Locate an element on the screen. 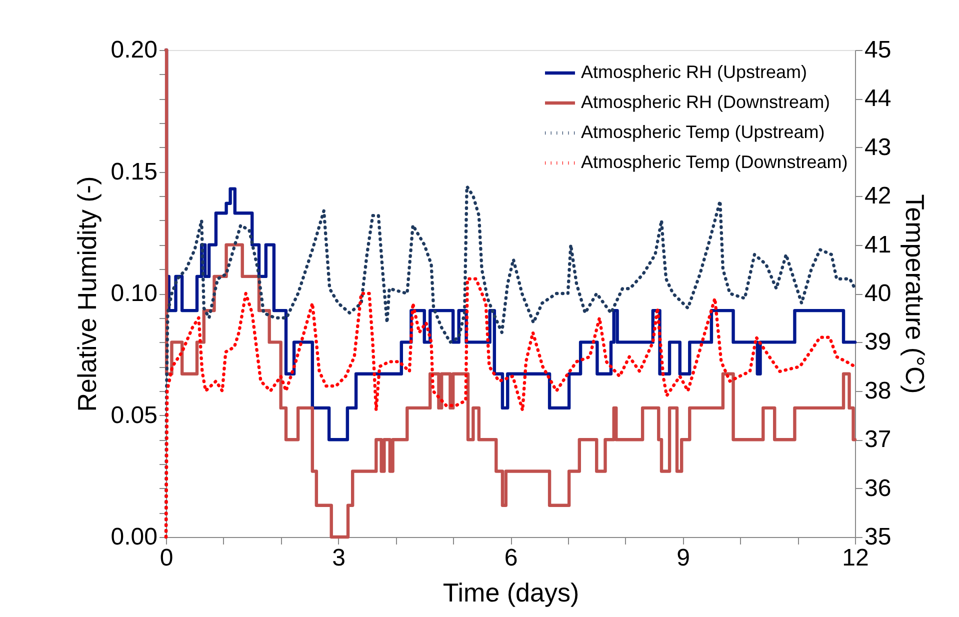  y2-tick-label: 41 is located at coordinates (878, 244).